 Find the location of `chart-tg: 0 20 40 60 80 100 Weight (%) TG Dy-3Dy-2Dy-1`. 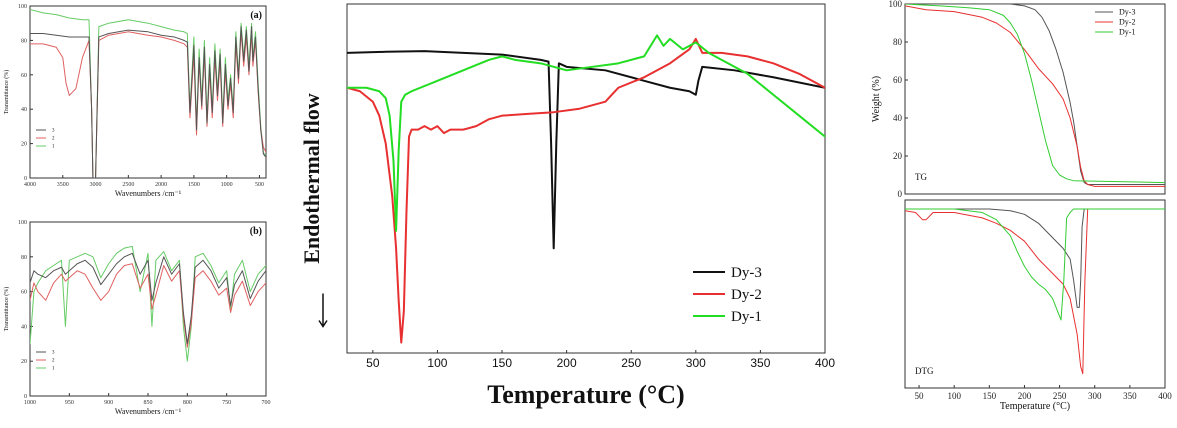

chart-tg: 0 20 40 60 80 100 Weight (%) TG Dy-3Dy-2Dy-1 is located at coordinates (1018, 99).